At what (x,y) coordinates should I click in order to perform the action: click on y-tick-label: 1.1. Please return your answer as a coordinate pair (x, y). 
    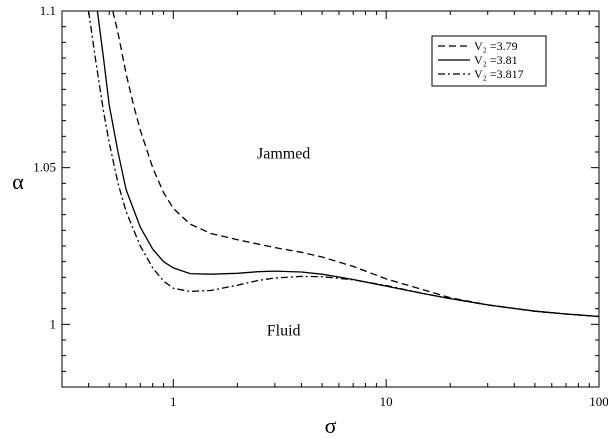
    Looking at the image, I should click on (48, 10).